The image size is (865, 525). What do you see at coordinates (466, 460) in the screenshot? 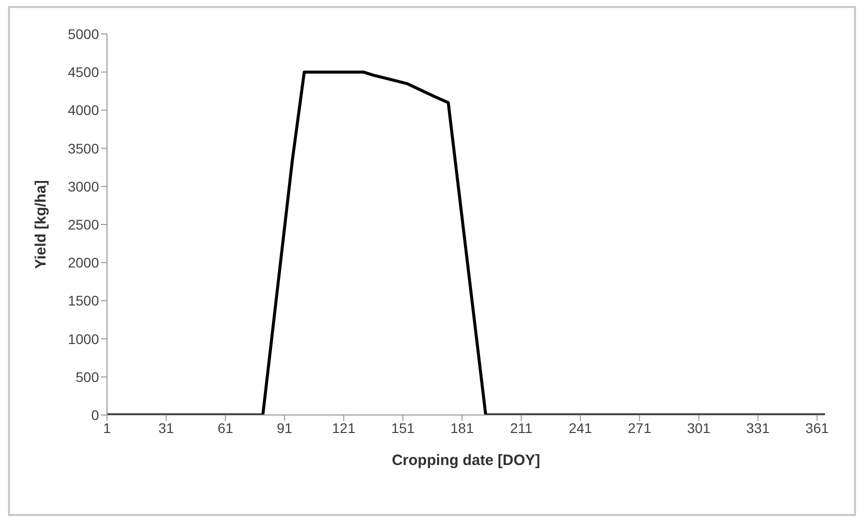
I see `x-axis-title: Cropping date [DOY]` at bounding box center [466, 460].